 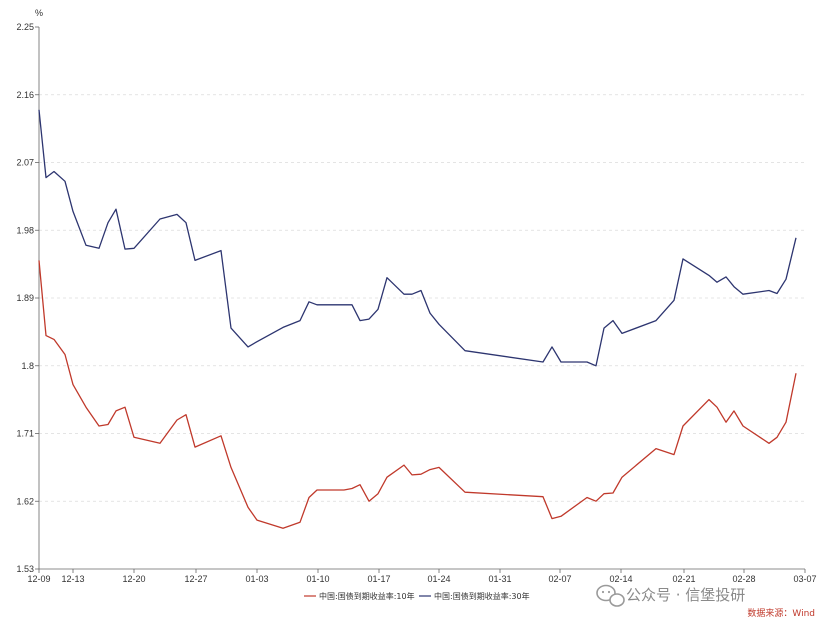 I want to click on x-tick-label: 12-09, so click(x=38, y=579).